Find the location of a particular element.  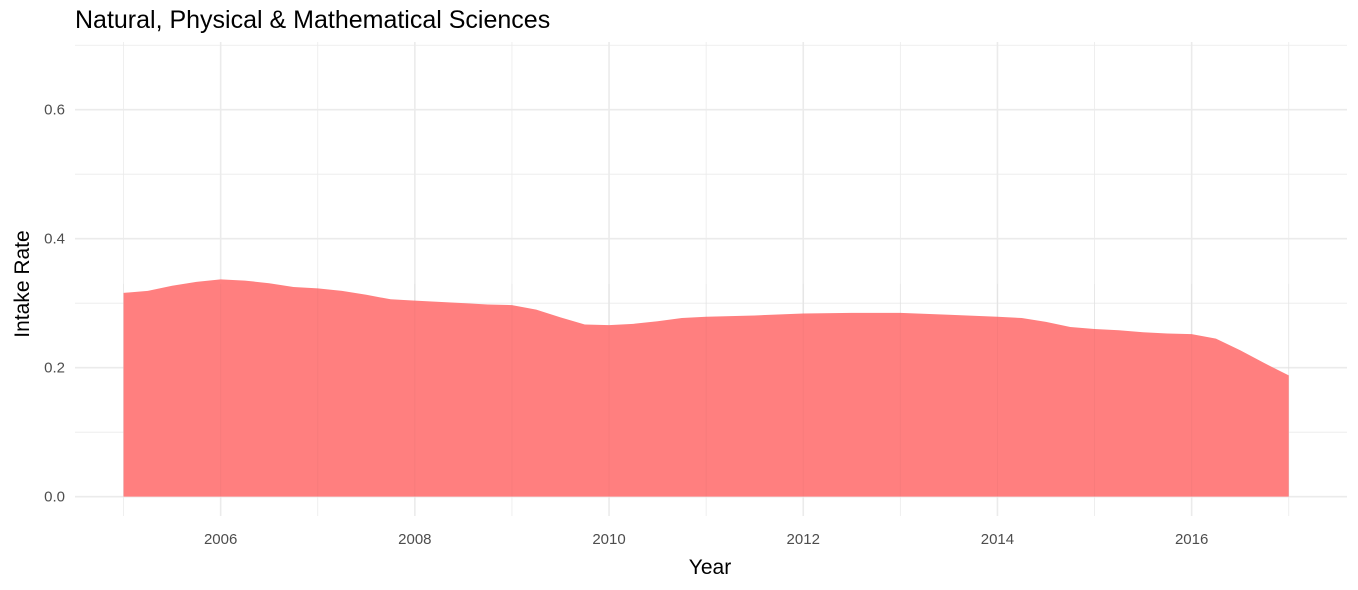

x-tick-label: 2014 is located at coordinates (997, 539).